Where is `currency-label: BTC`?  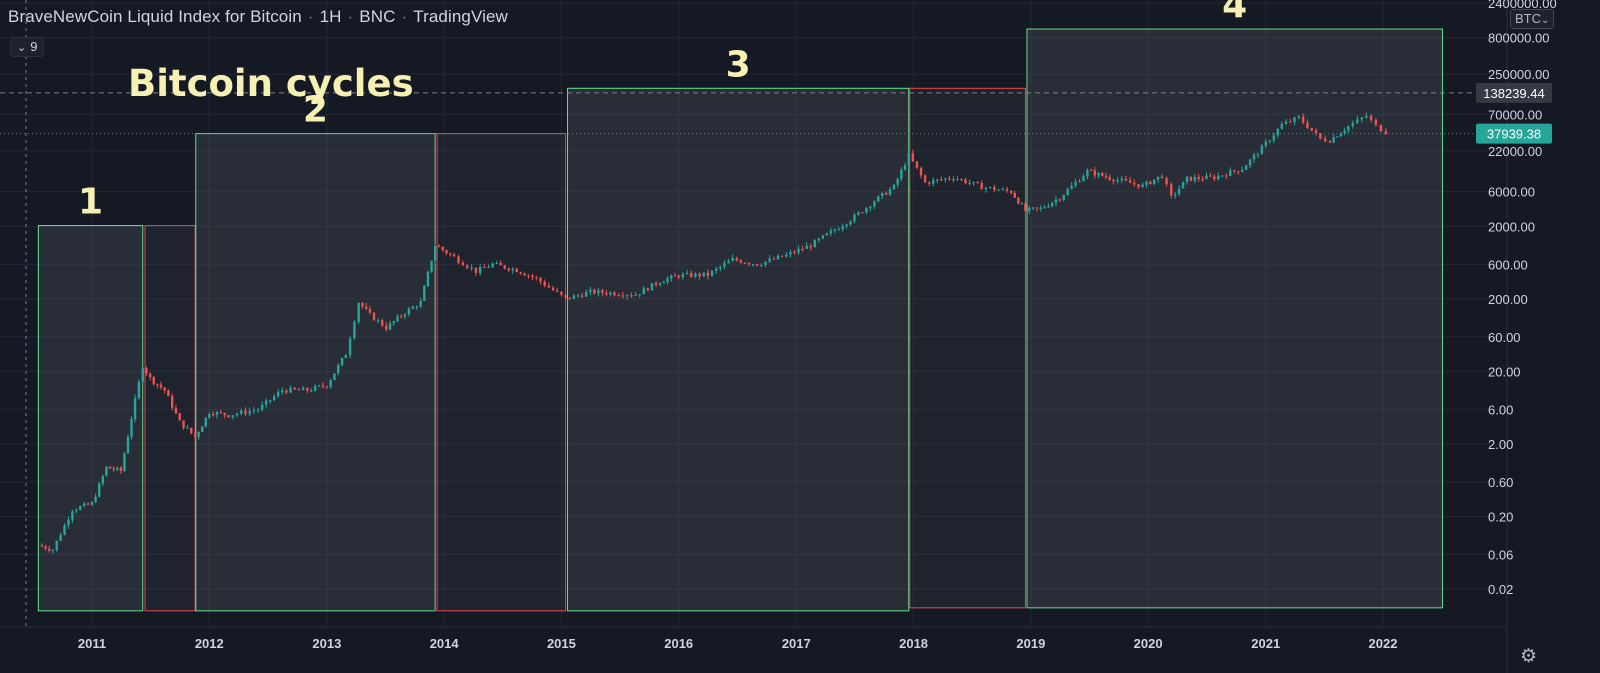
currency-label: BTC is located at coordinates (1528, 18).